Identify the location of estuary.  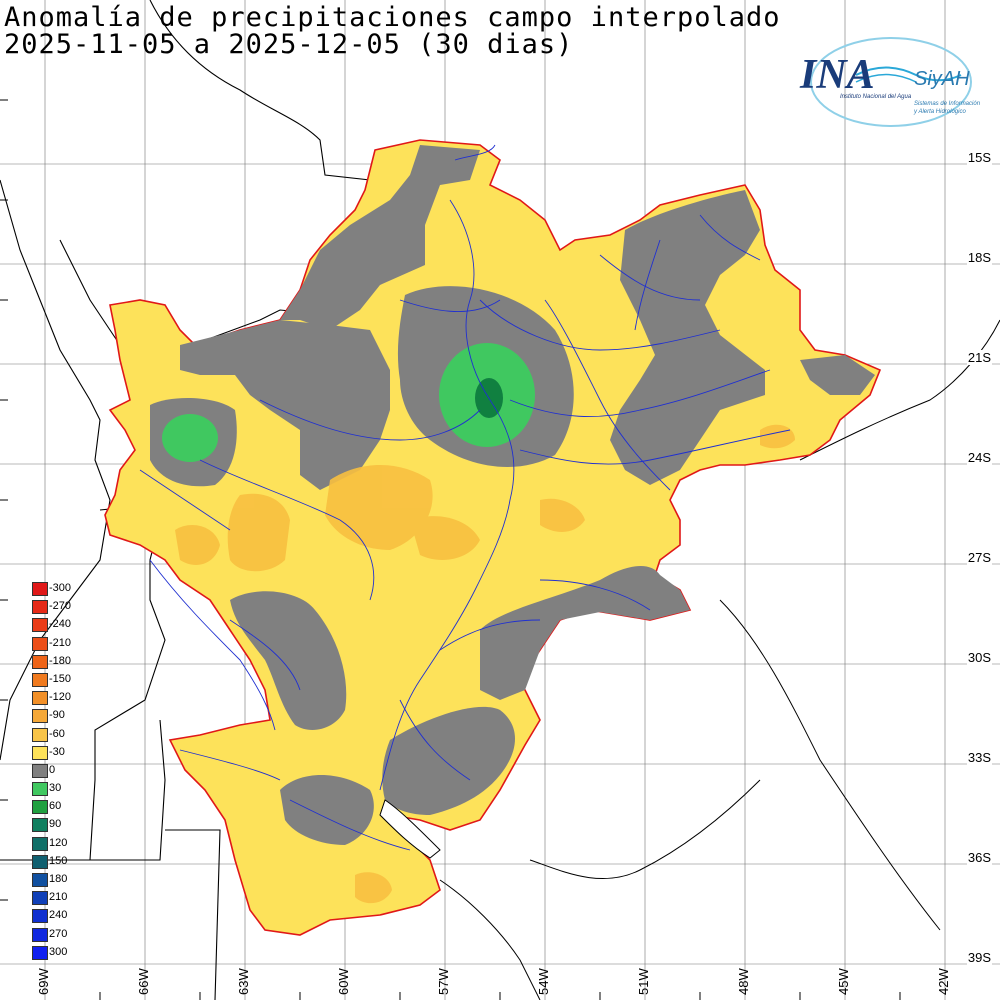
(410, 829).